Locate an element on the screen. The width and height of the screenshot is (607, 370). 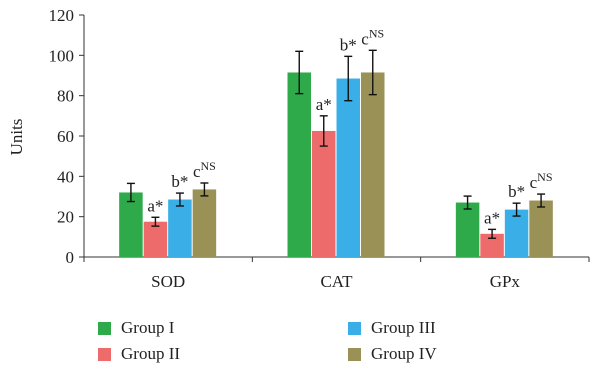
y-tick-label: 0 is located at coordinates (70, 257).